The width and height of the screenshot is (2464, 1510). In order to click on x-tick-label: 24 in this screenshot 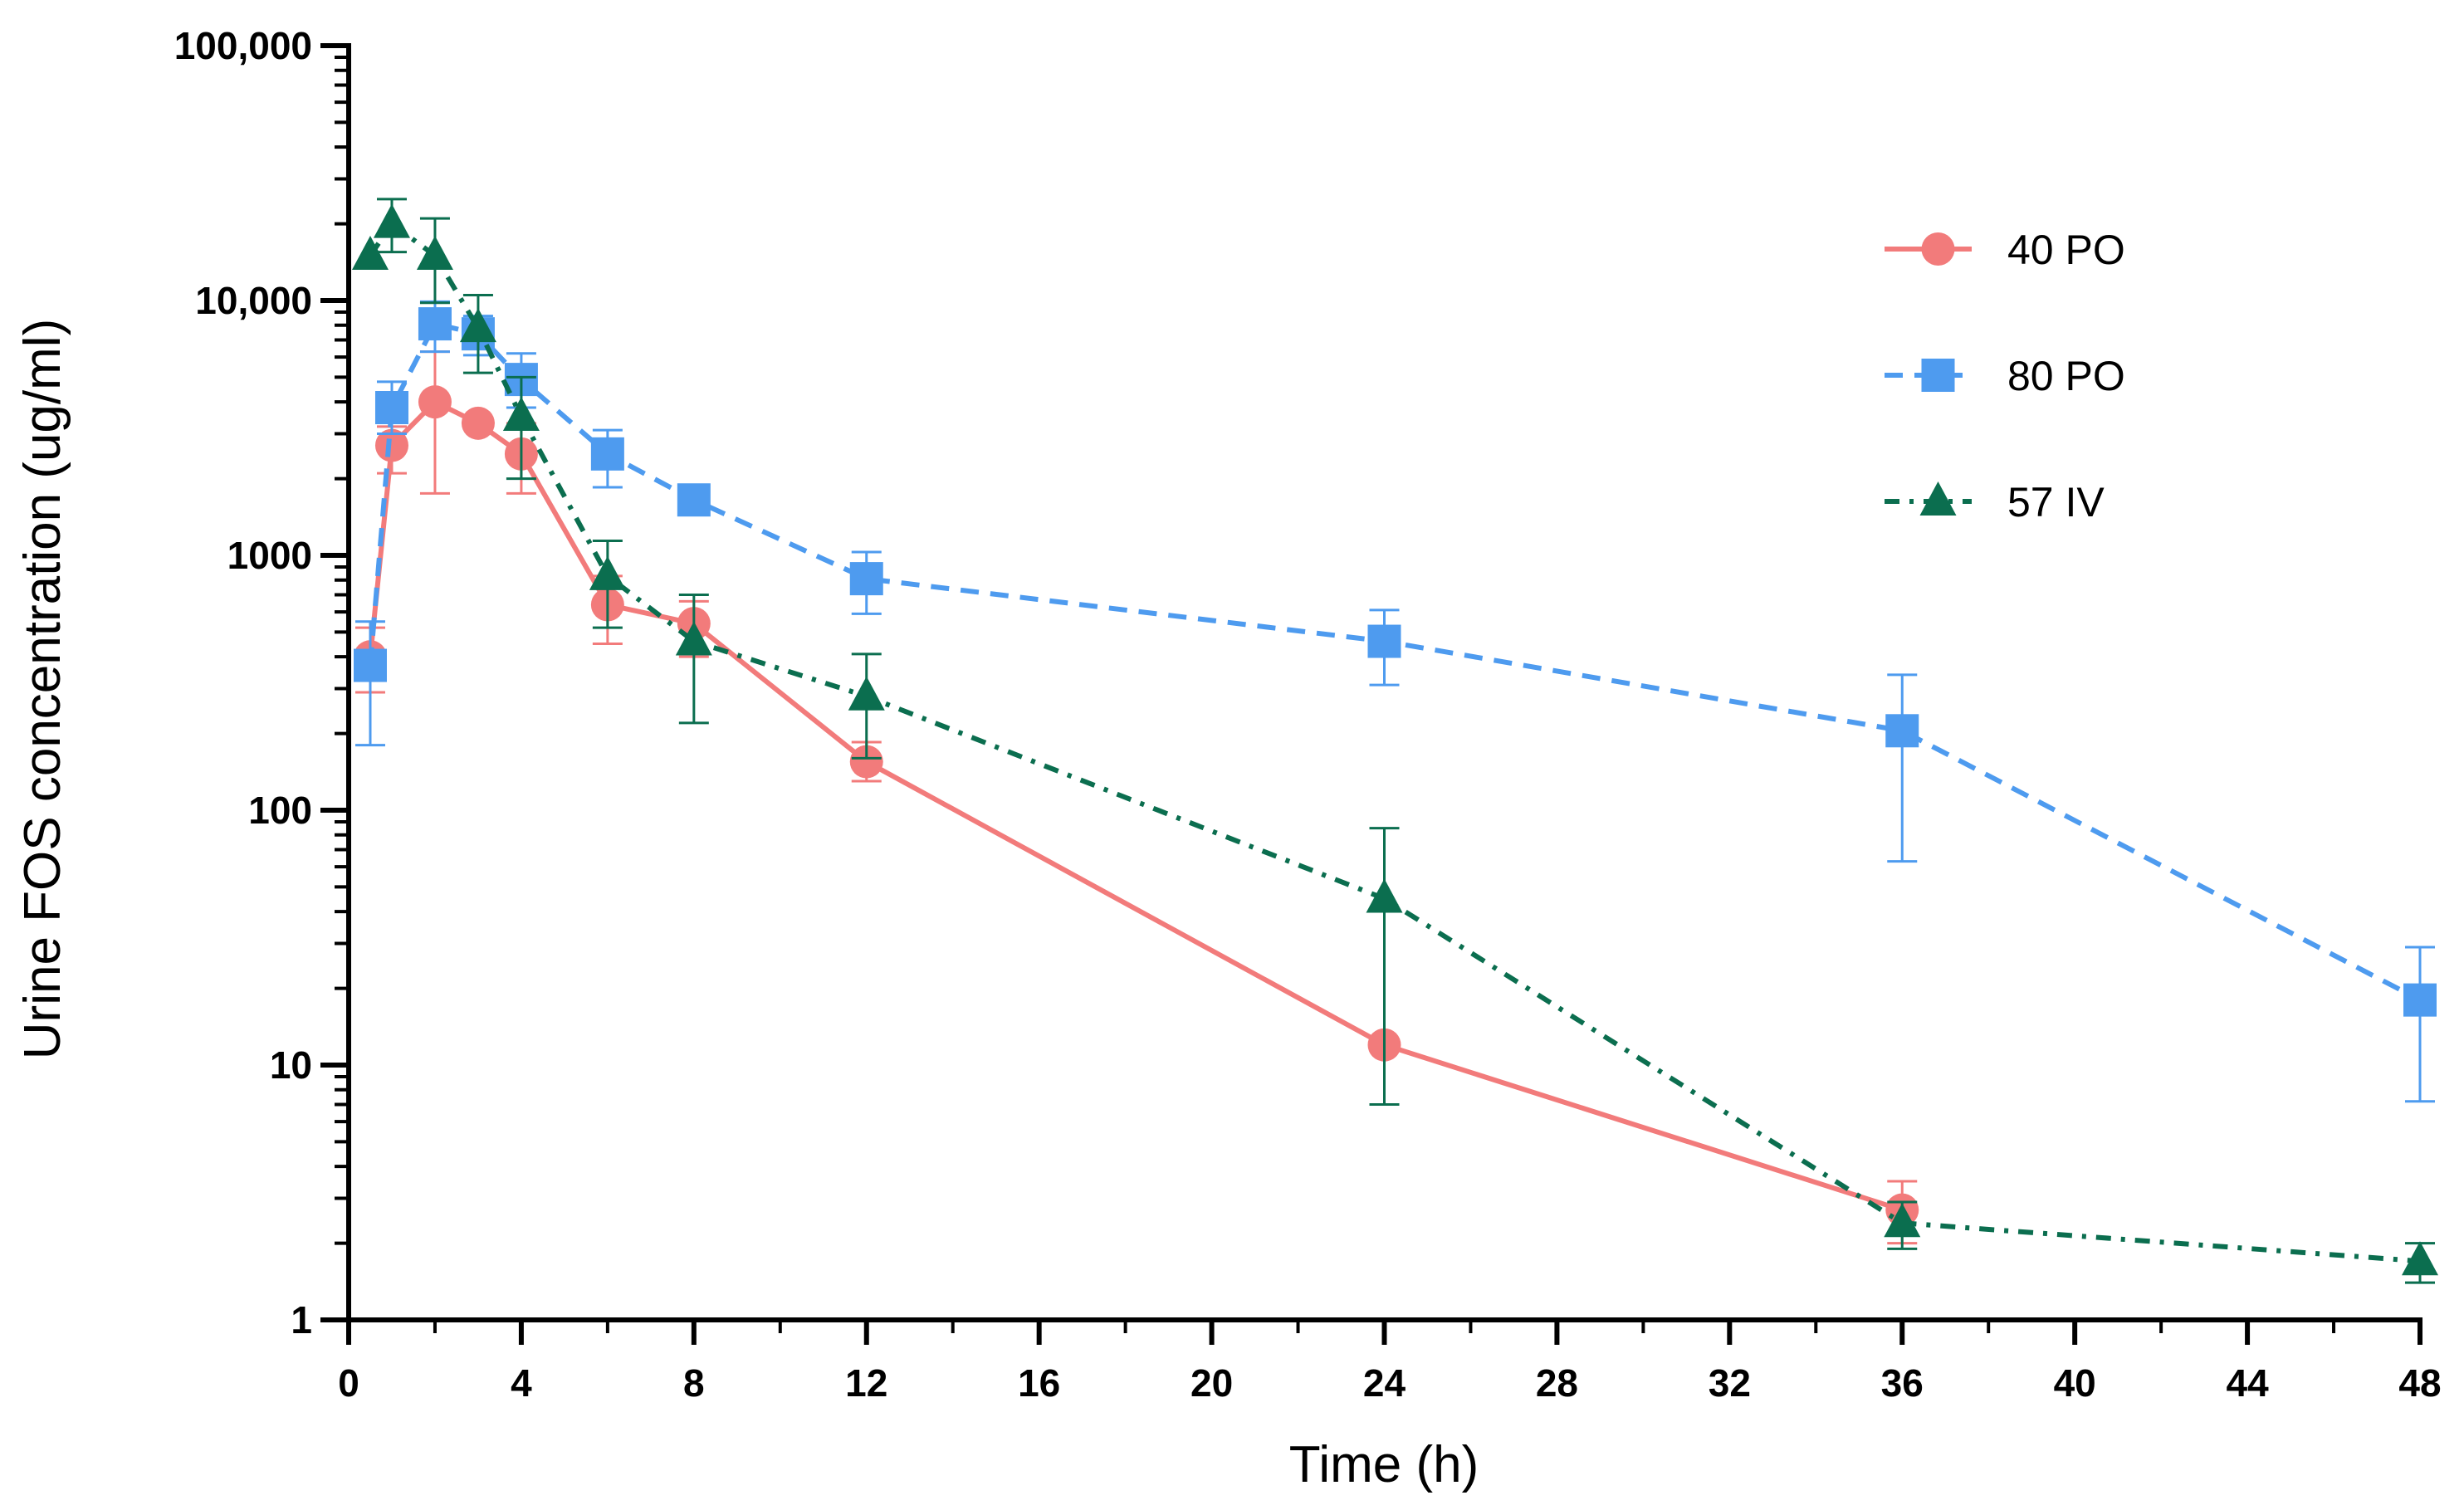, I will do `click(1385, 1383)`.